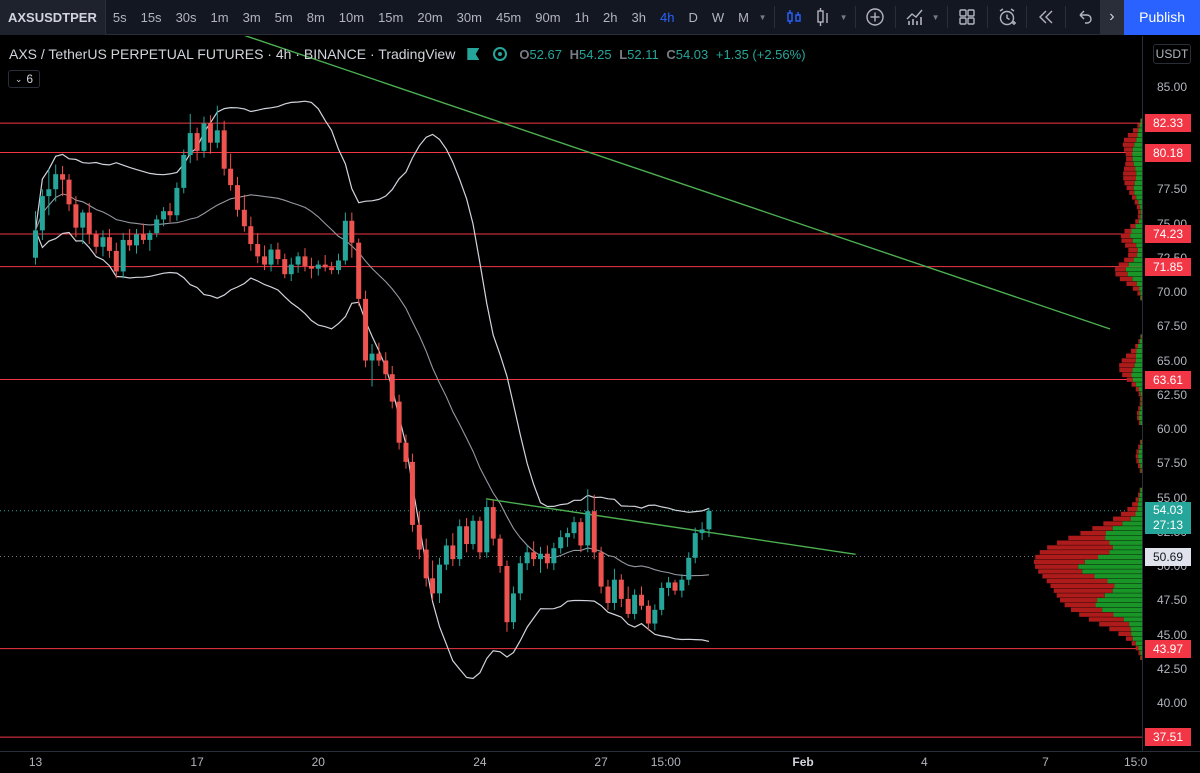 The image size is (1200, 773). Describe the element at coordinates (1172, 668) in the screenshot. I see `price-tick: 42.50` at that location.